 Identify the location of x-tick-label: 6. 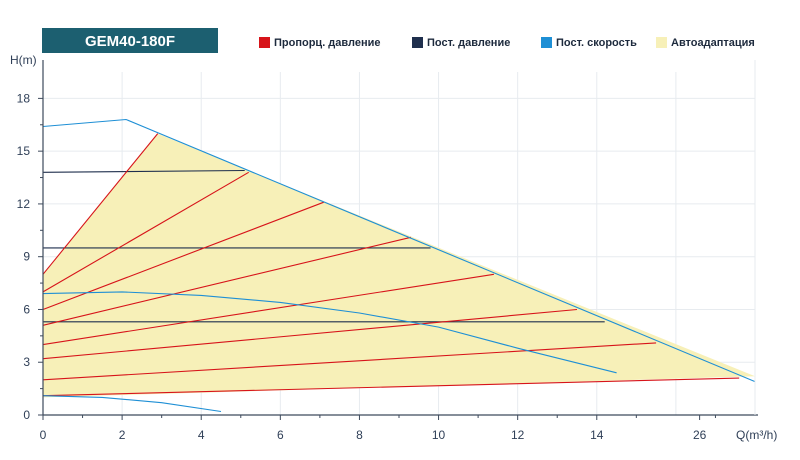
(280, 435).